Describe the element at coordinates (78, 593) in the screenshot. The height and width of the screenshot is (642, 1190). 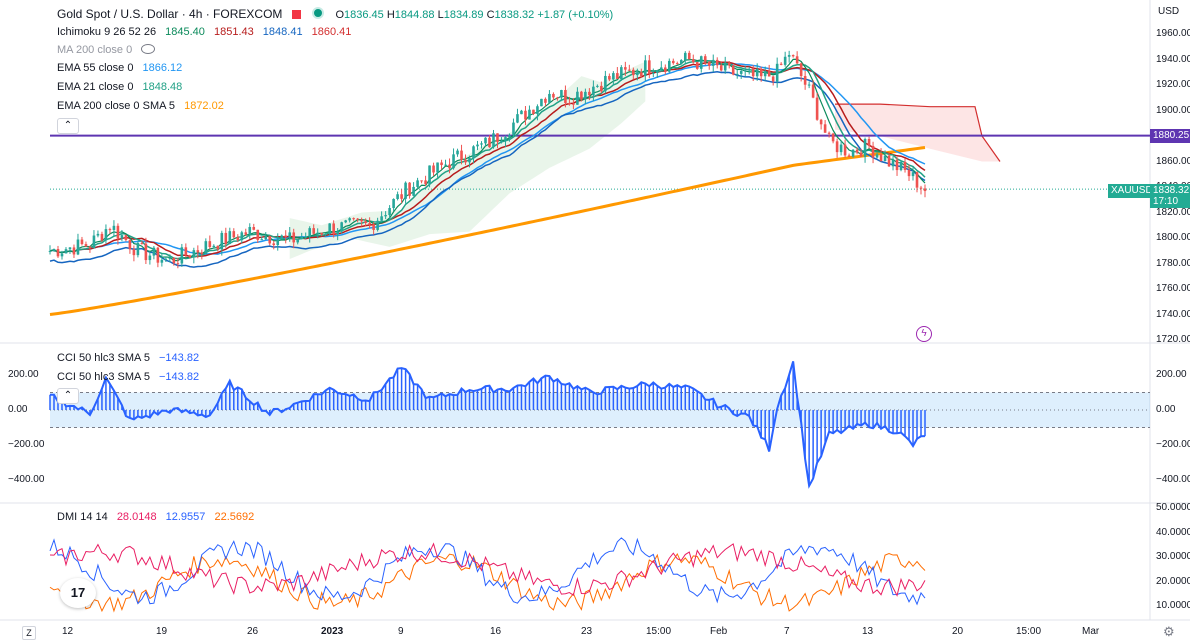
I see `tradingview-logo: 17` at that location.